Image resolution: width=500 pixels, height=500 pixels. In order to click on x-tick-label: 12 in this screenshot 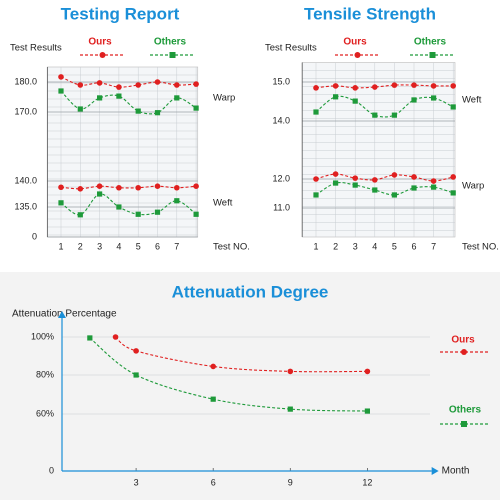, I will do `click(367, 482)`.